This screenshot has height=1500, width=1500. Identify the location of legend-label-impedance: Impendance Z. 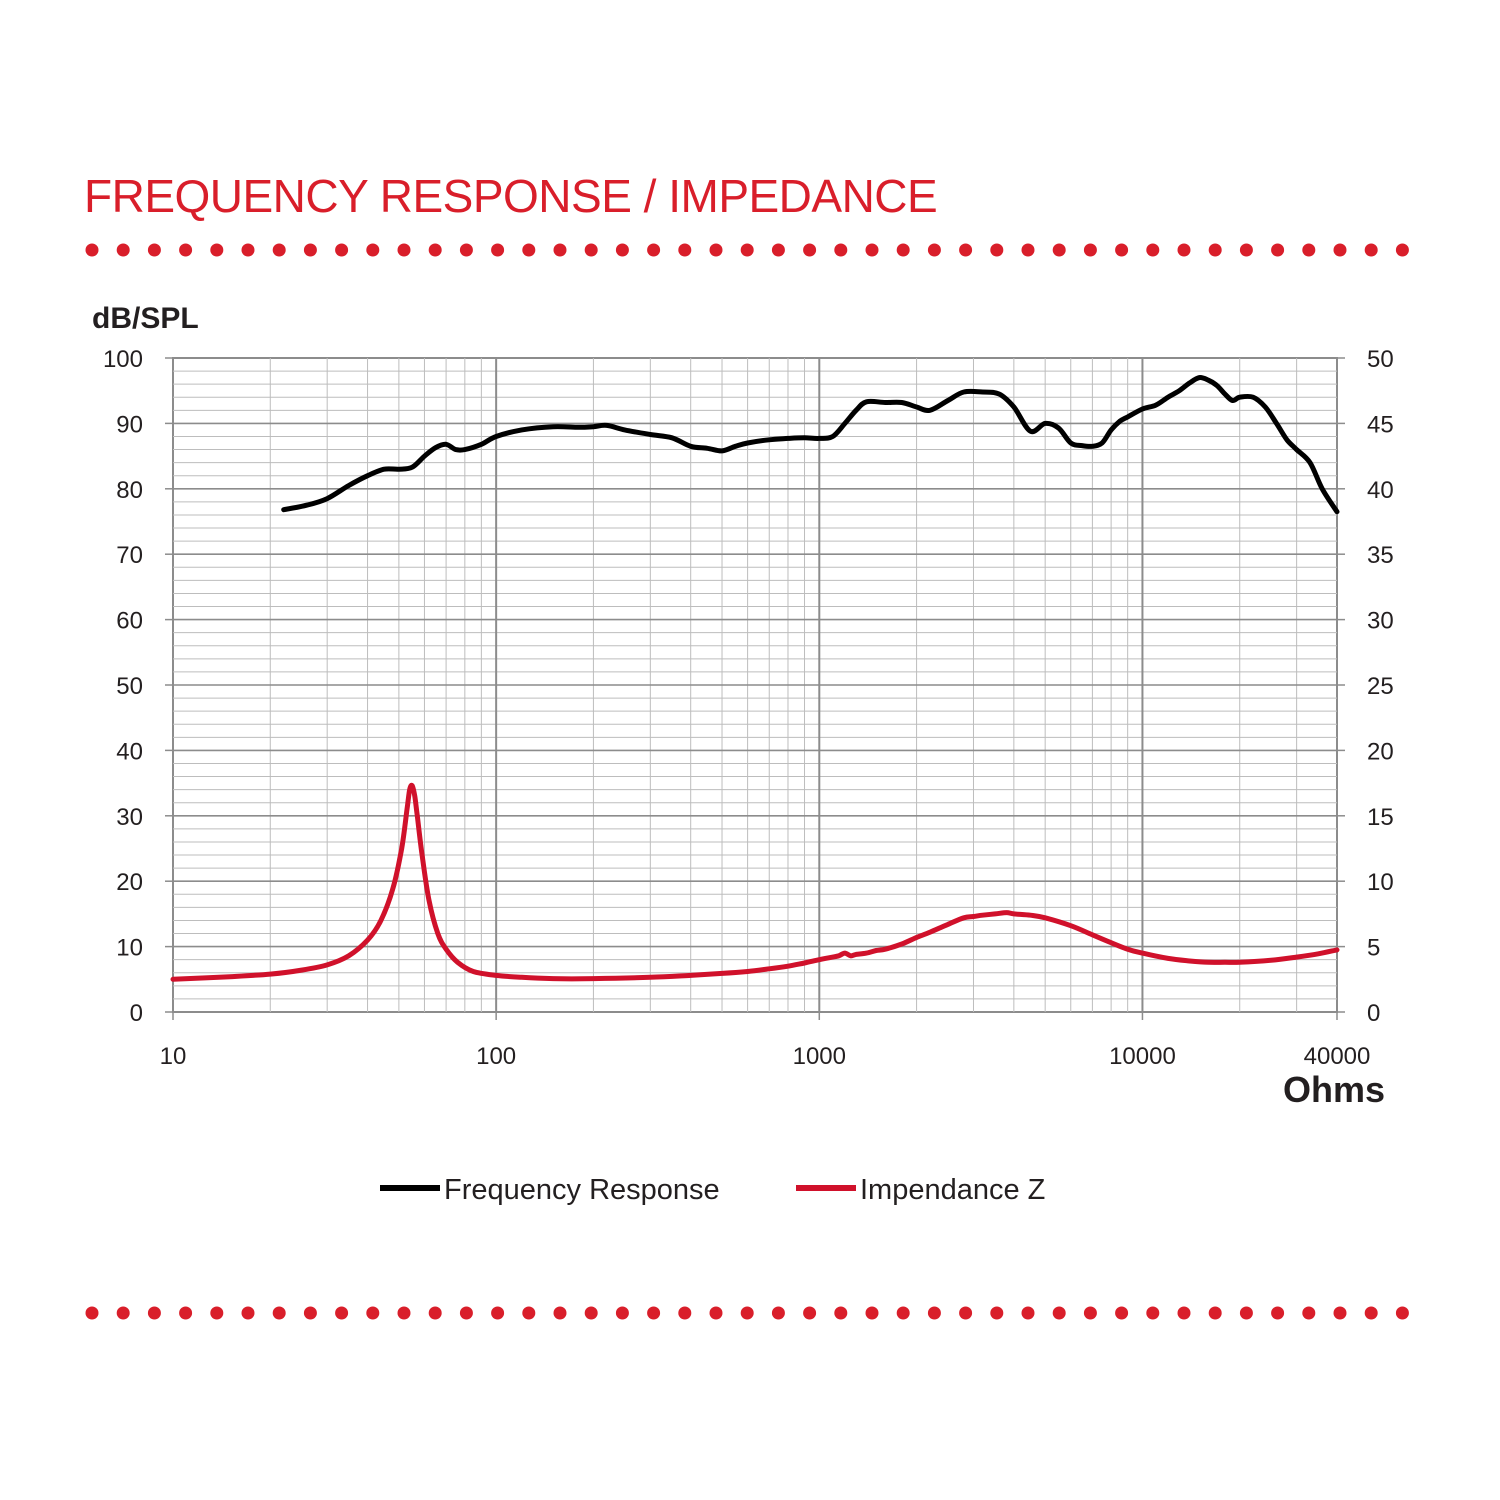
(952, 1190).